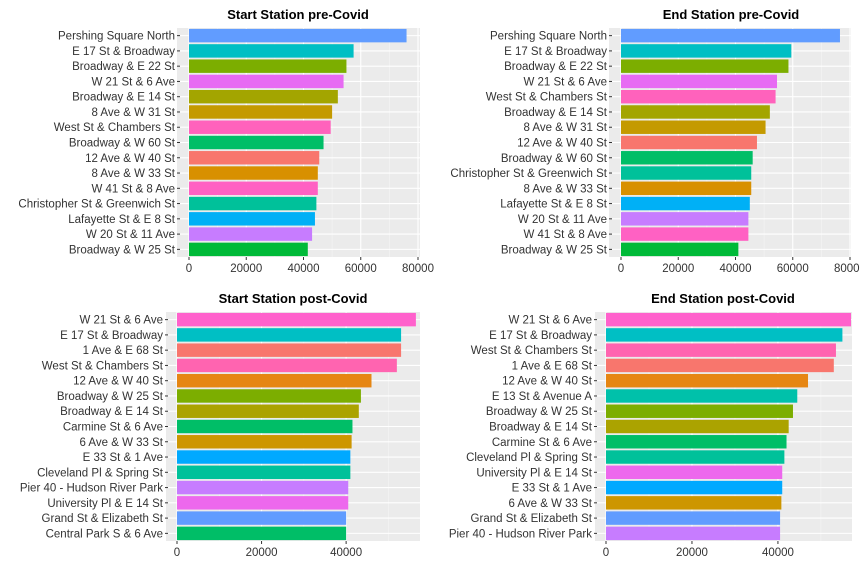  I want to click on category-label: Christopher St & Greenwich St, so click(96, 205).